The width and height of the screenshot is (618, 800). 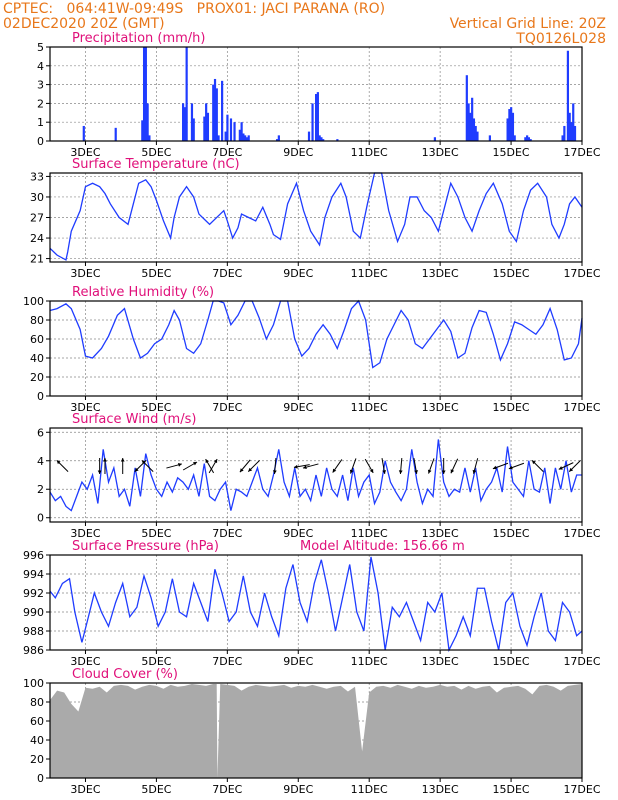 I want to click on y-tick-label: 994, so click(x=33, y=574).